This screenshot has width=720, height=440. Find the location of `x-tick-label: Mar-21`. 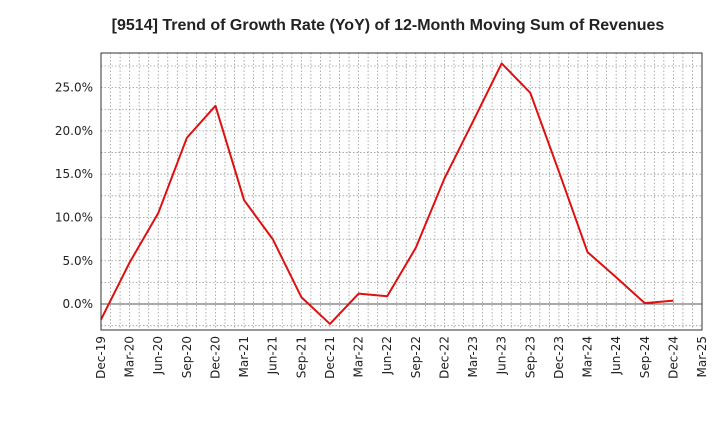

x-tick-label: Mar-21 is located at coordinates (244, 356).